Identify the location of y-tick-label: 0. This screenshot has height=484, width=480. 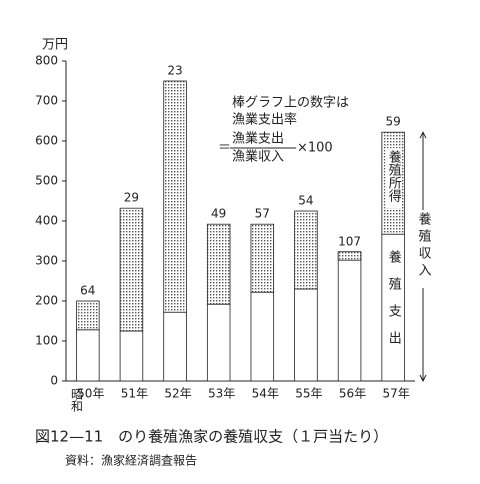
(54, 381).